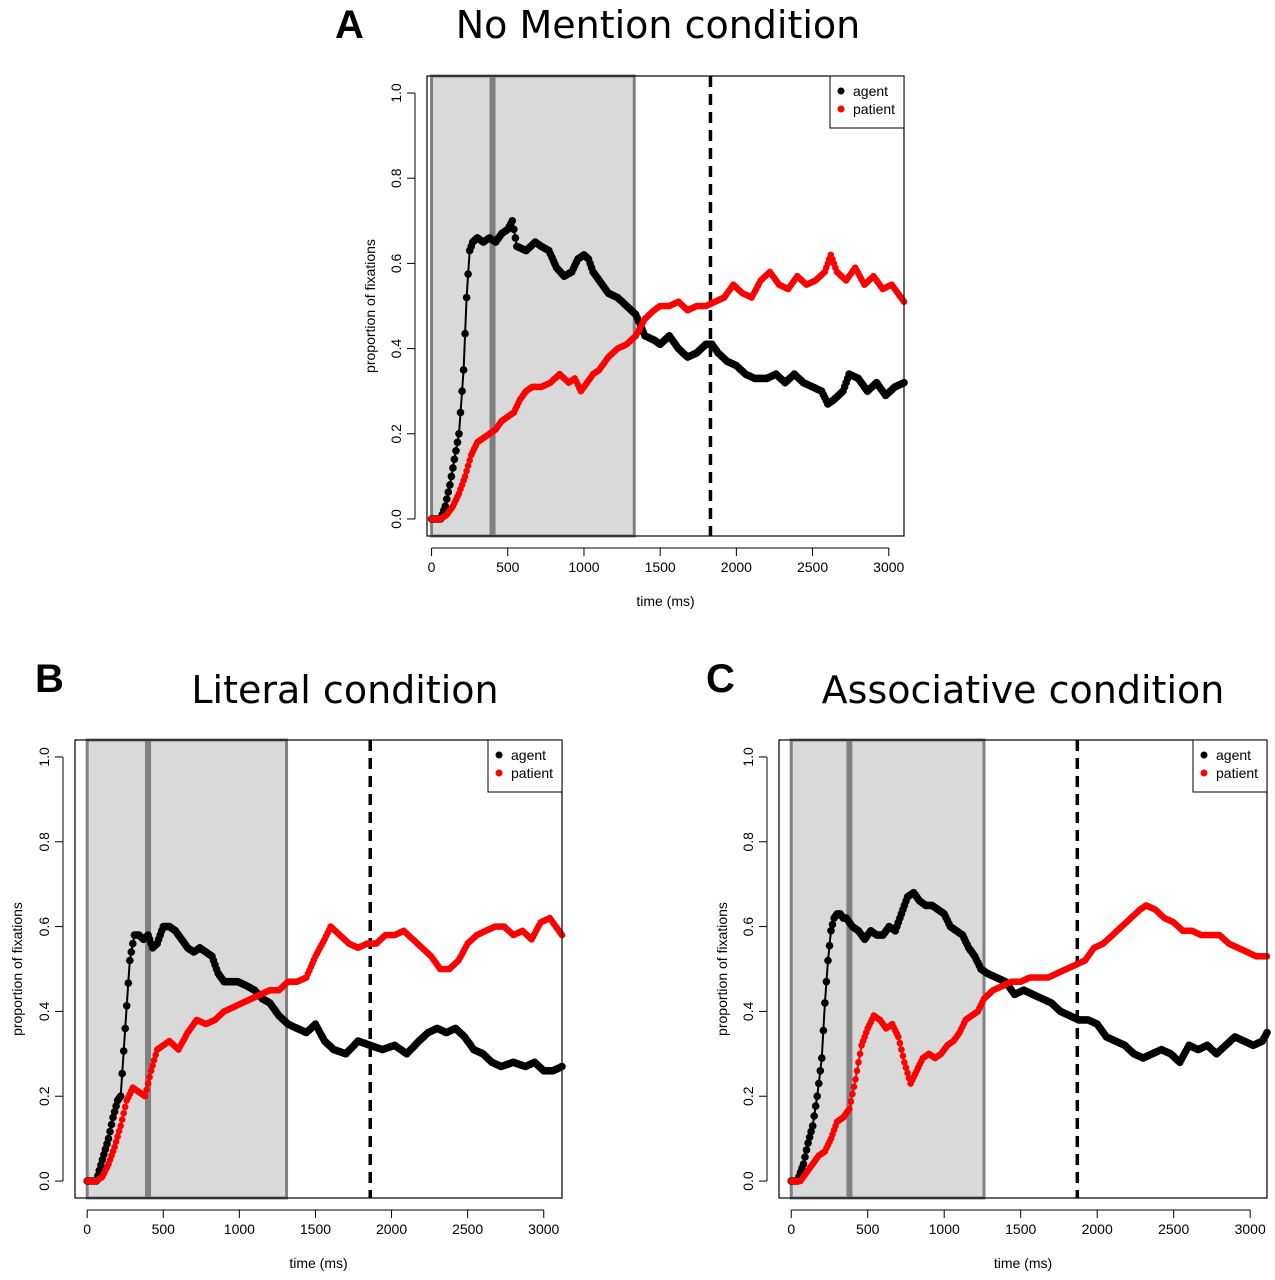 This screenshot has width=1275, height=1280. I want to click on x-tick-label: 2000, so click(391, 1229).